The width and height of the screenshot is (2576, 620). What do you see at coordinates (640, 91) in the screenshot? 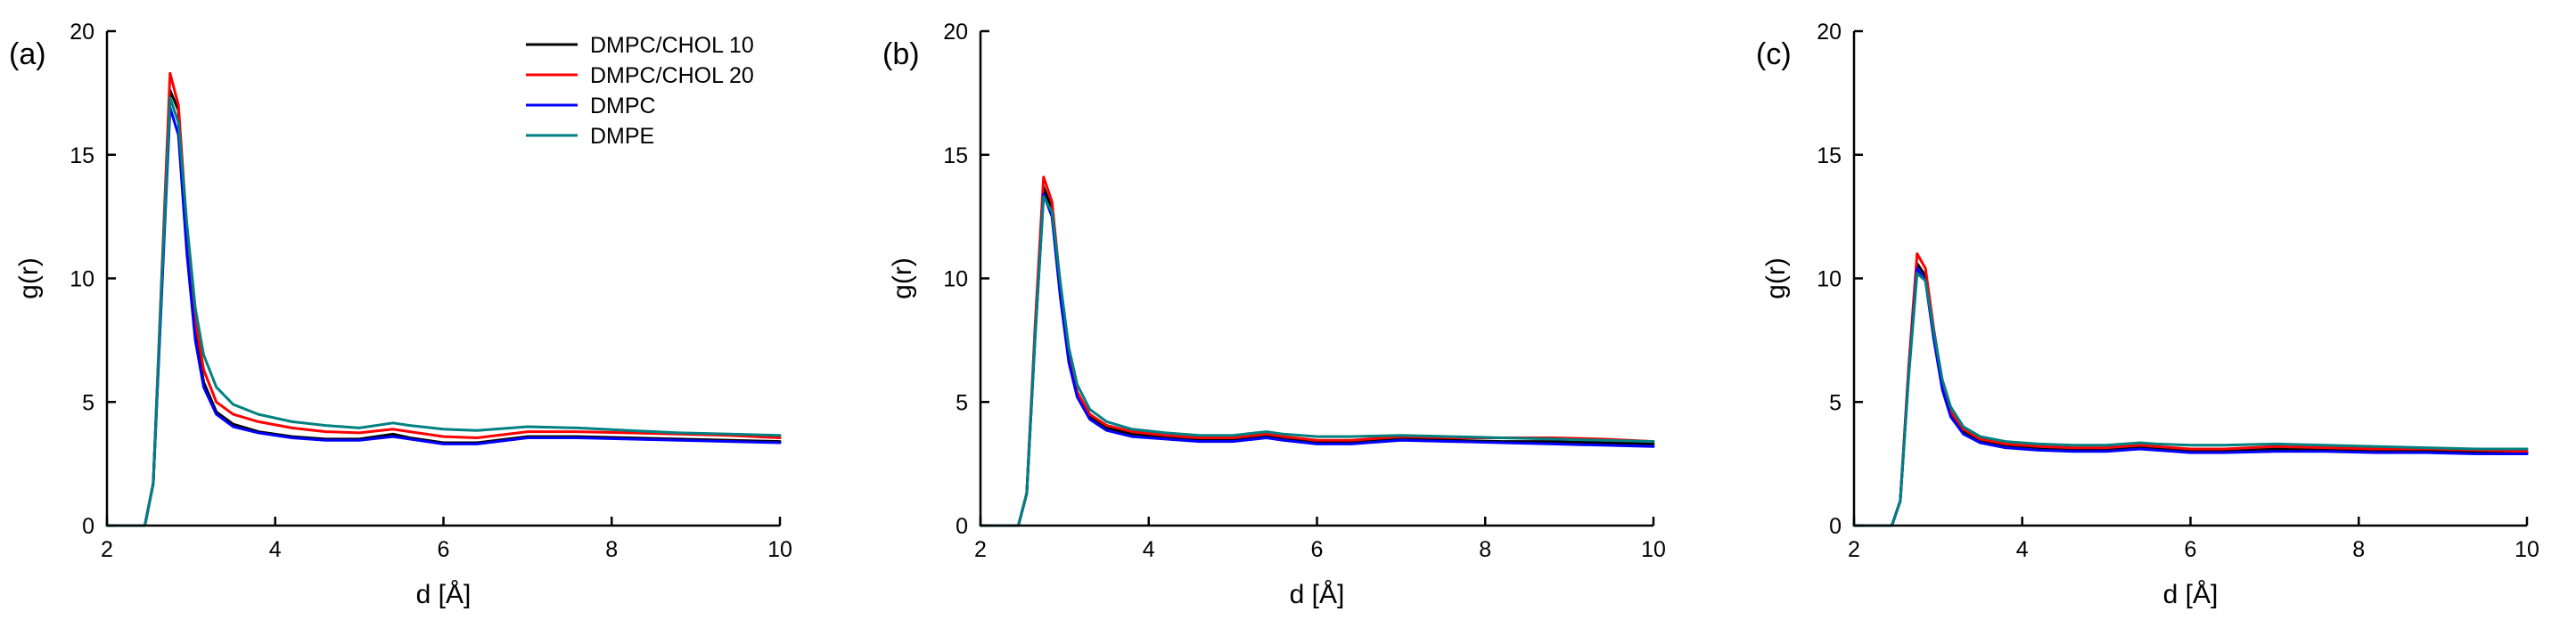
I see `legend: DMPC/CHOL 10 DMPC/CHOL 20 DMPC DMPE` at bounding box center [640, 91].